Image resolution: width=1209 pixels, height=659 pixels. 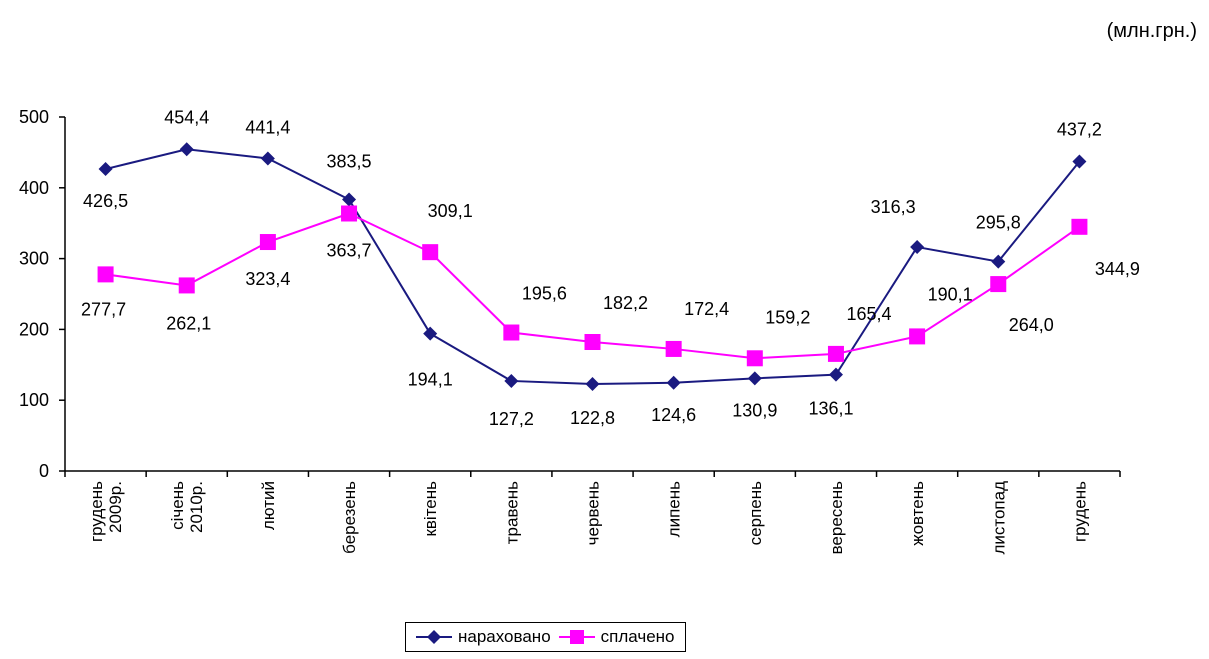 I want to click on x-tick-label: вересень, so click(x=836, y=518).